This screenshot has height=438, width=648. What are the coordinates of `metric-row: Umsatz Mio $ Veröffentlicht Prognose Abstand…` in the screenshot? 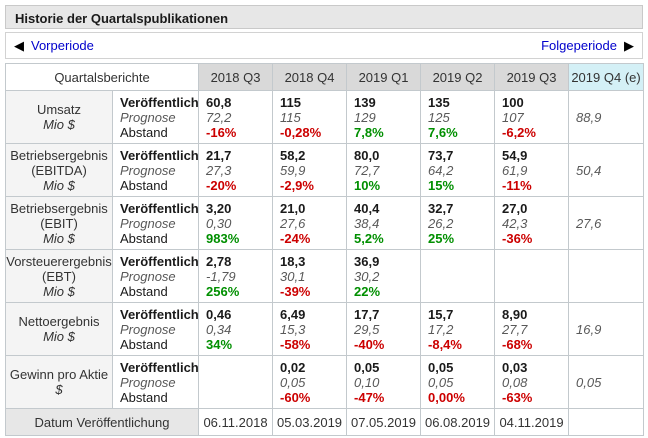 It's located at (325, 117).